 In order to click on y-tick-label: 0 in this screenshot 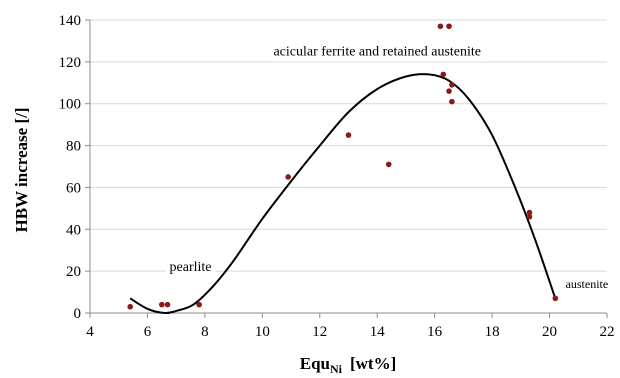, I will do `click(78, 314)`.